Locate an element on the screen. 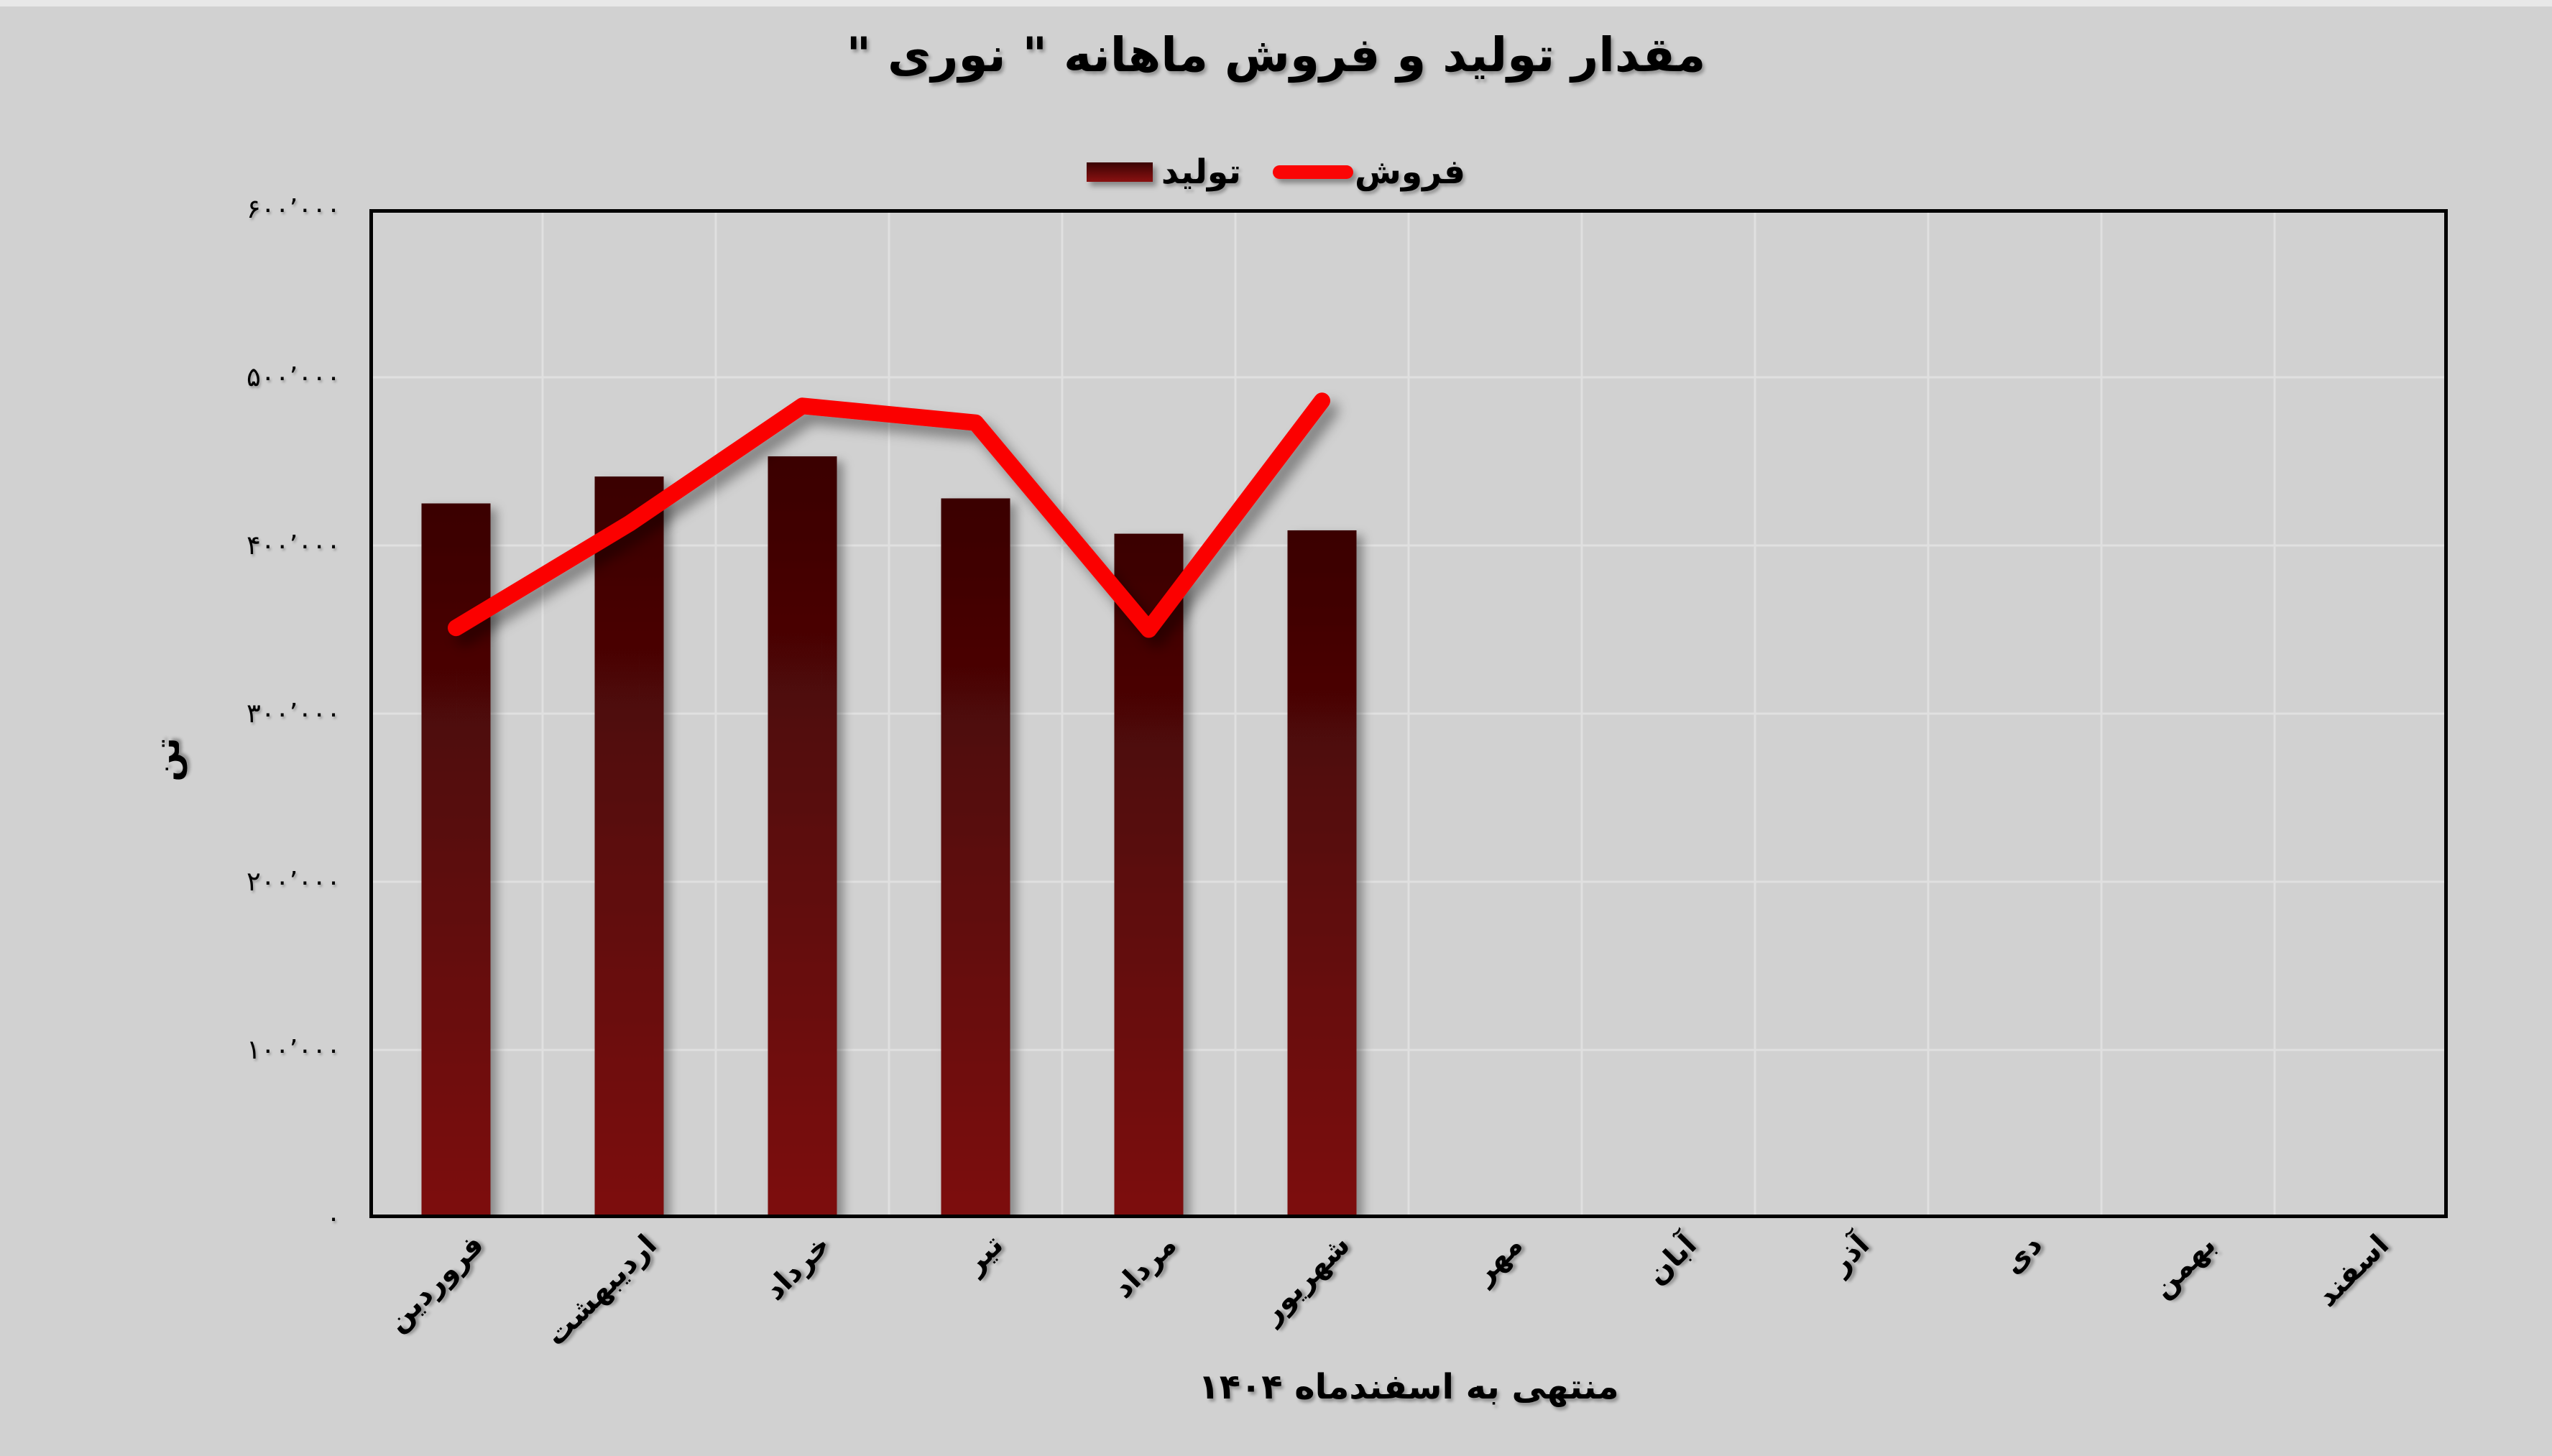 This screenshot has width=2552, height=1456. x-tick-label-month: آذر is located at coordinates (1849, 1254).